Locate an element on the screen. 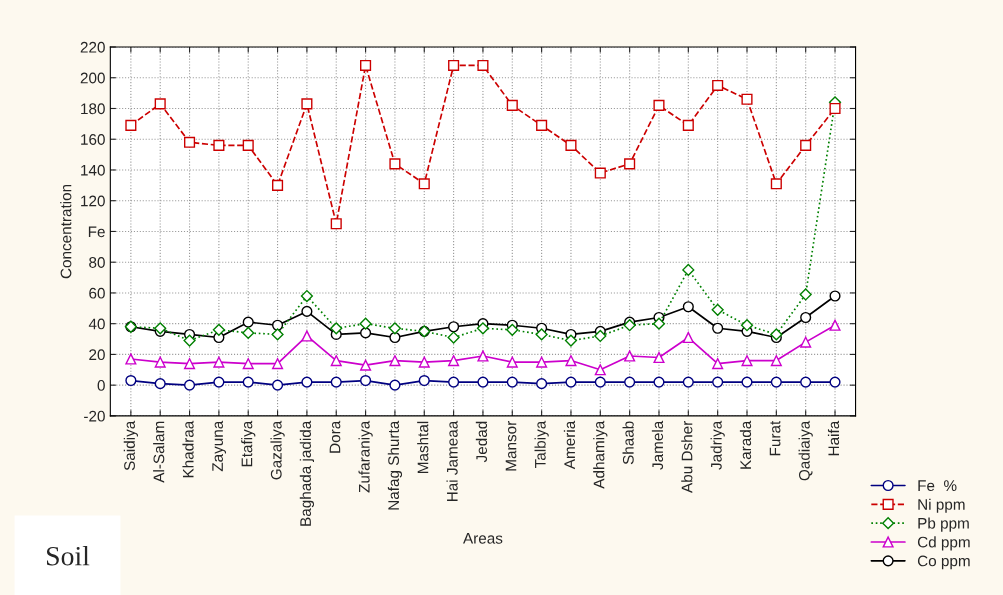 This screenshot has height=595, width=1003. legend-label: Pb ppm is located at coordinates (943, 524).